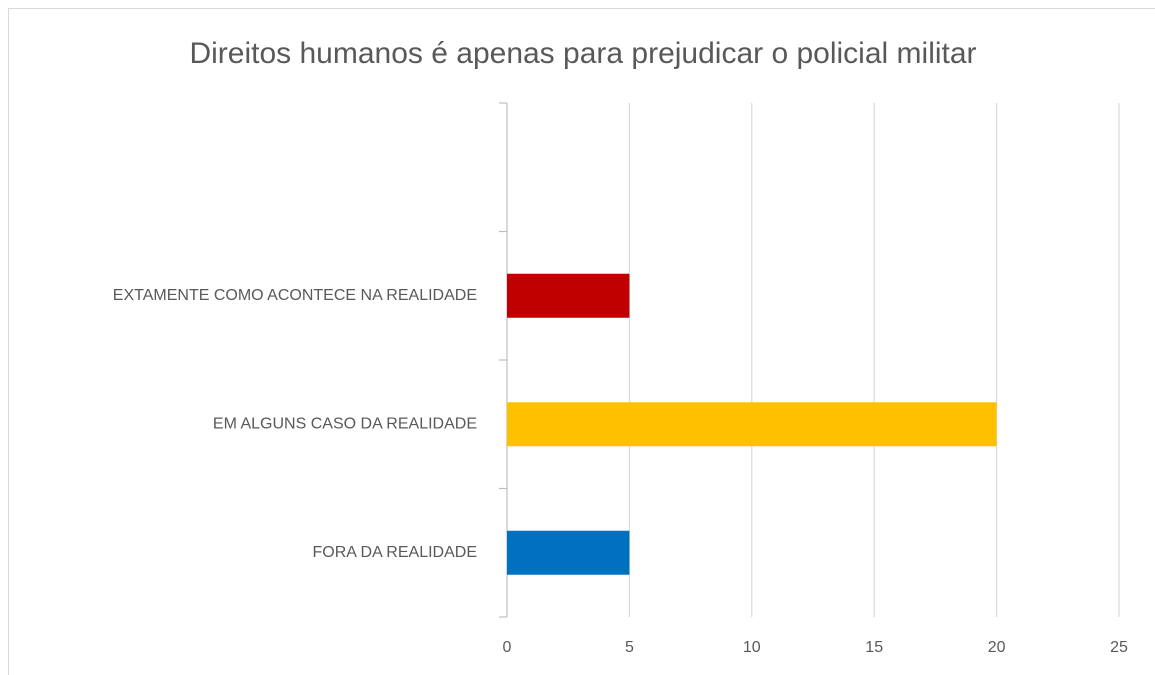 The width and height of the screenshot is (1155, 675). What do you see at coordinates (874, 647) in the screenshot?
I see `x-tick-label: 15` at bounding box center [874, 647].